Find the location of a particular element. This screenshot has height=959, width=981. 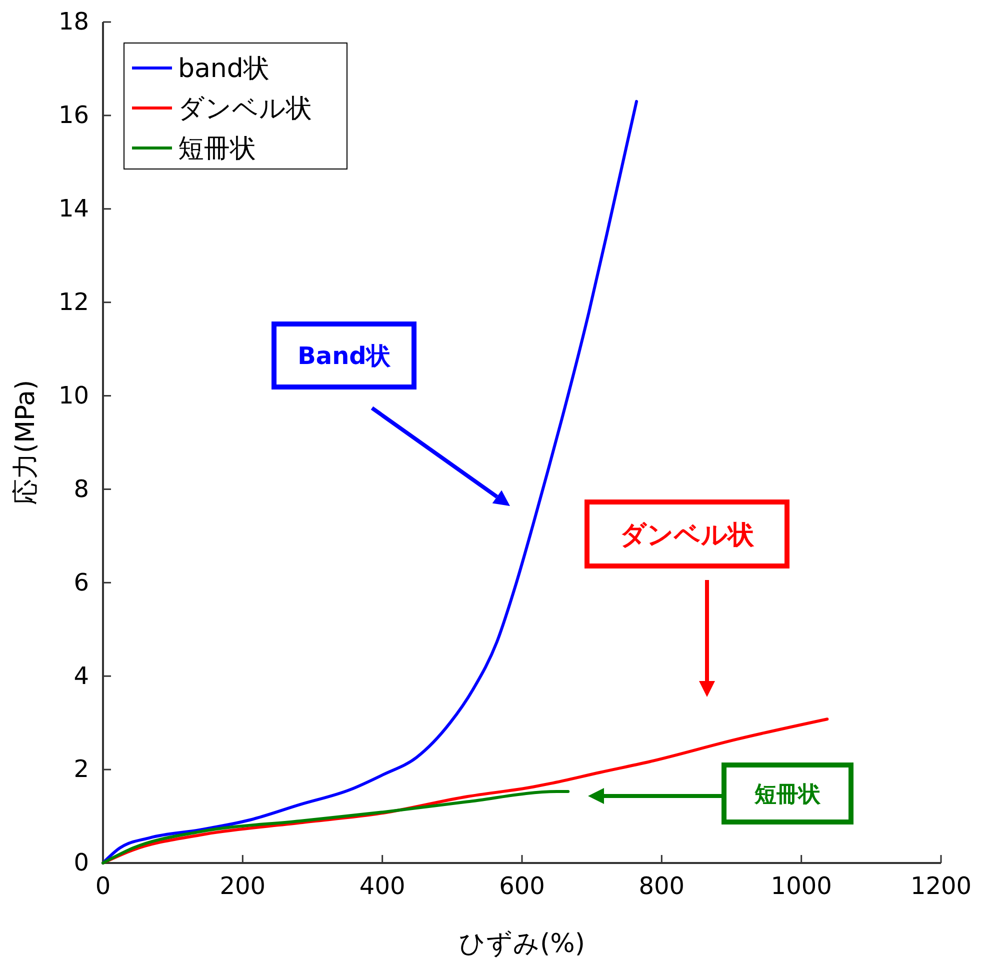

x-tick-label: 0 is located at coordinates (103, 886).